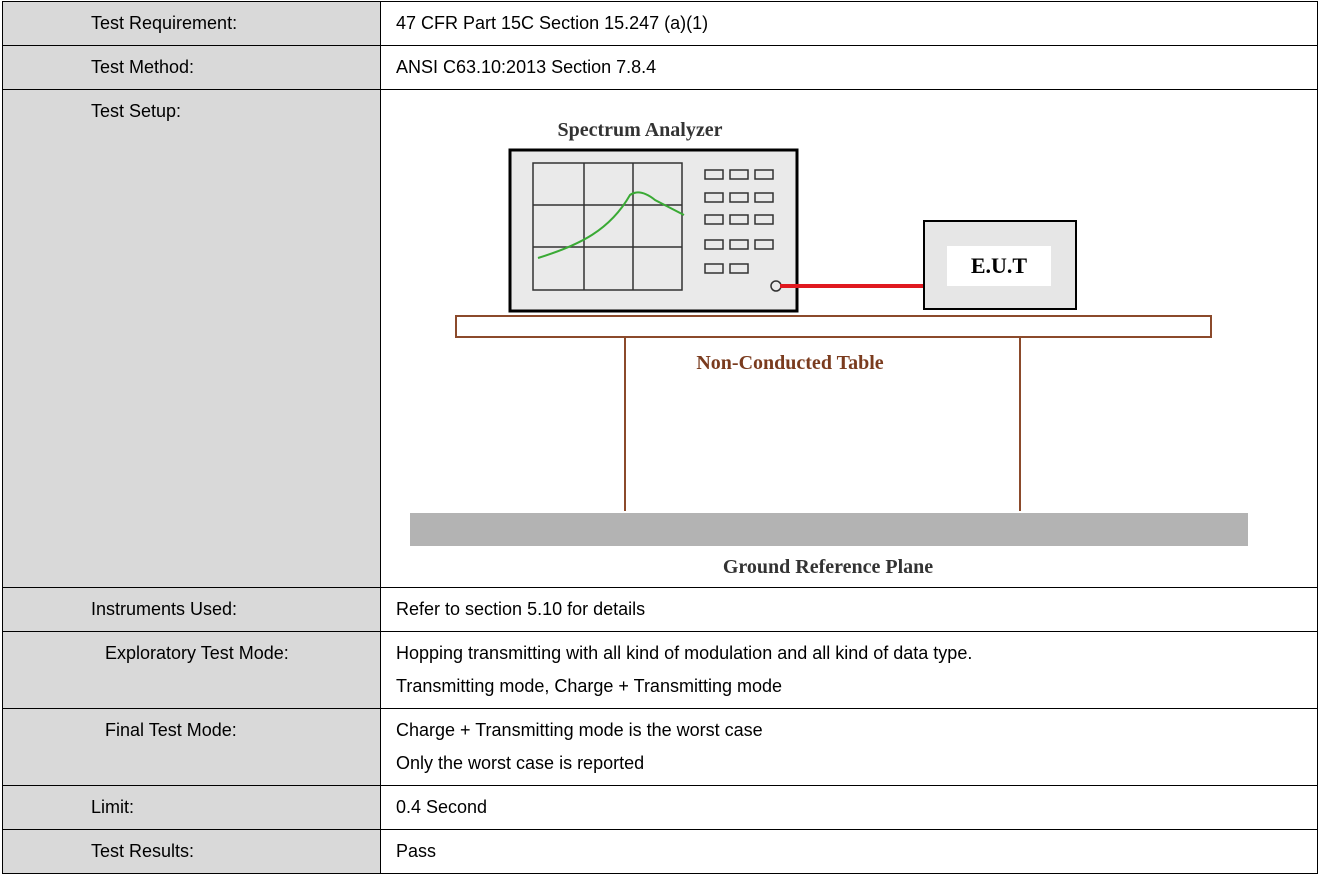  Describe the element at coordinates (849, 807) in the screenshot. I see `row-value: 0.4 Second` at that location.